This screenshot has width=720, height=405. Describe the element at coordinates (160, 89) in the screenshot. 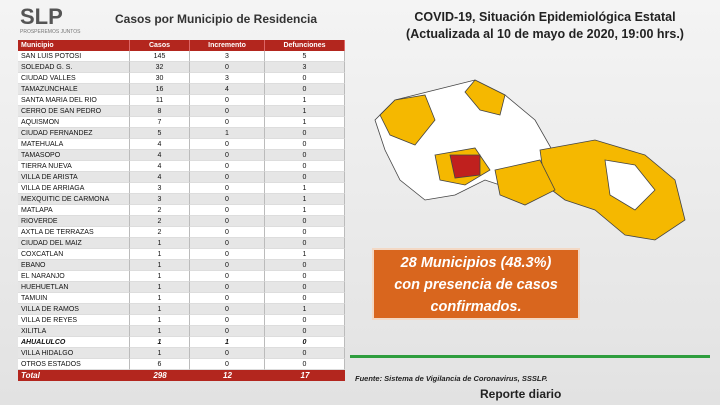

I see `table-cell: 16` at that location.